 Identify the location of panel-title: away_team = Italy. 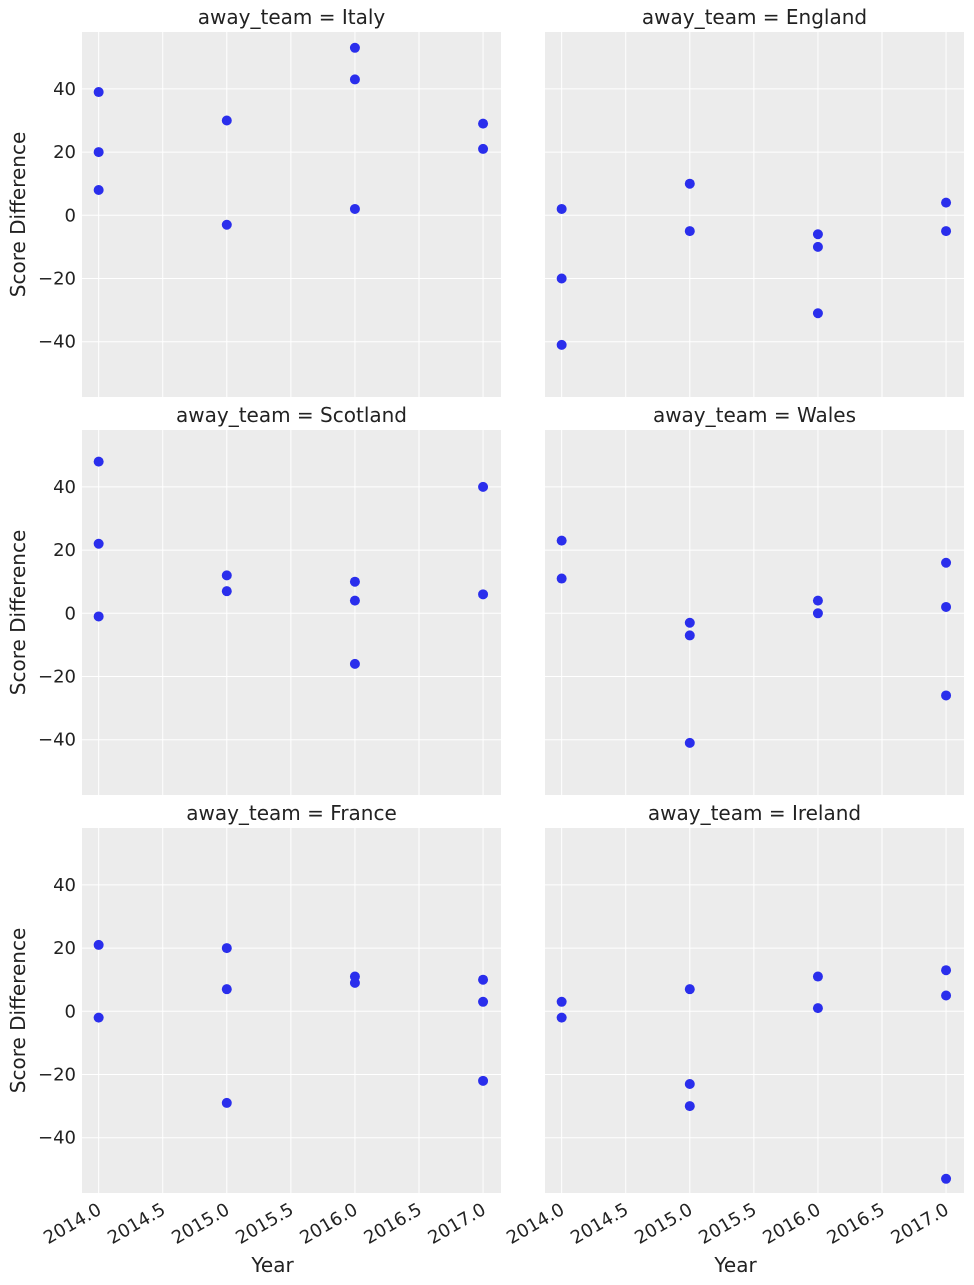
(292, 17).